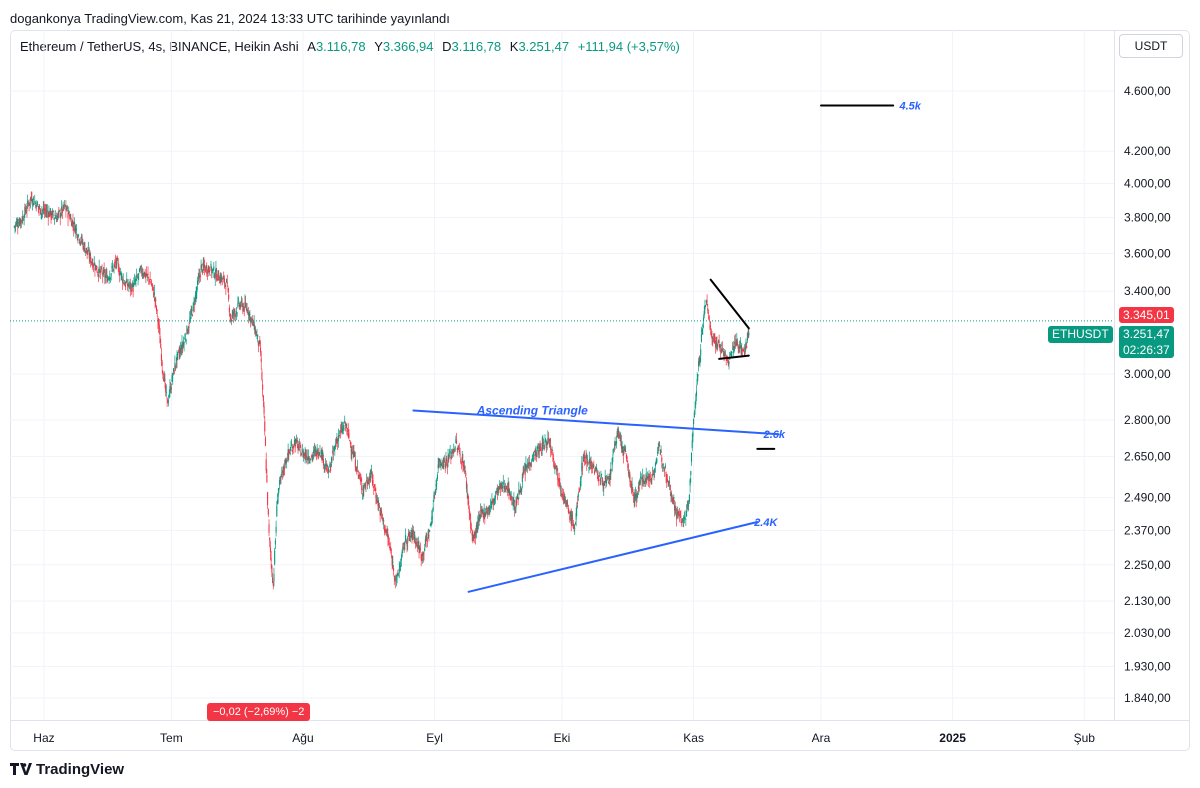 The width and height of the screenshot is (1200, 788). What do you see at coordinates (171, 738) in the screenshot?
I see `x-tick-label: Tem` at bounding box center [171, 738].